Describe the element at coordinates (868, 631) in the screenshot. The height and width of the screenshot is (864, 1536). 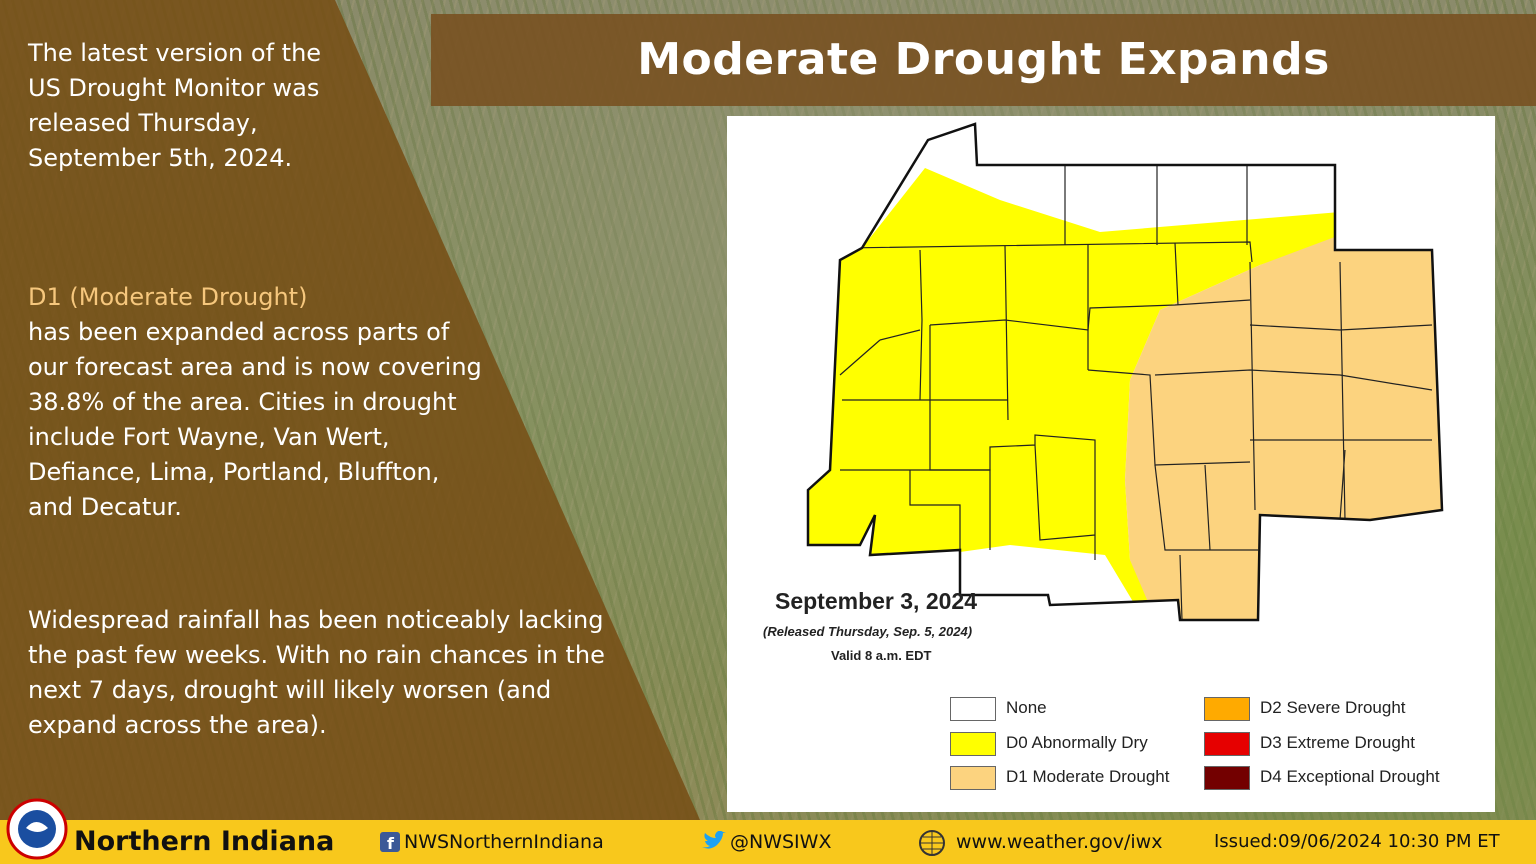
I see `map-release: (Released Thursday, Sep. 5, 2024)` at that location.